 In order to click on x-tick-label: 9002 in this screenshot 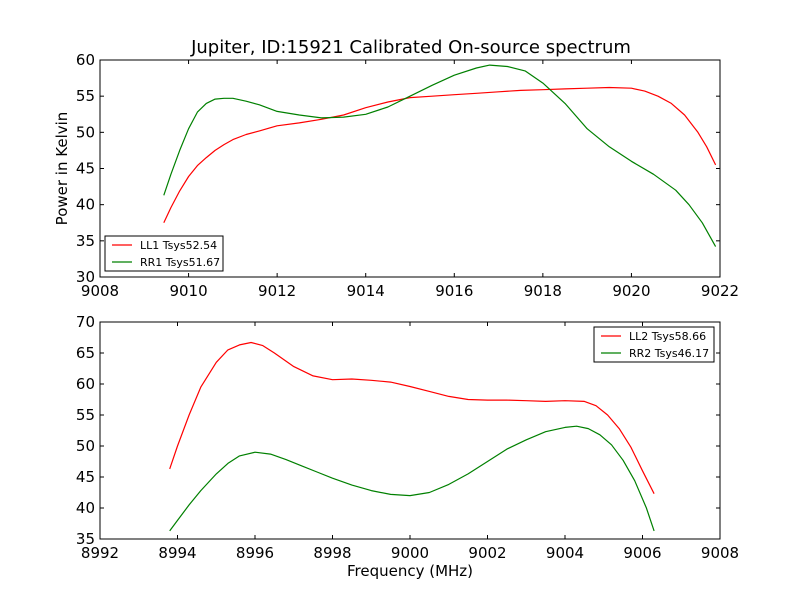, I will do `click(487, 553)`.